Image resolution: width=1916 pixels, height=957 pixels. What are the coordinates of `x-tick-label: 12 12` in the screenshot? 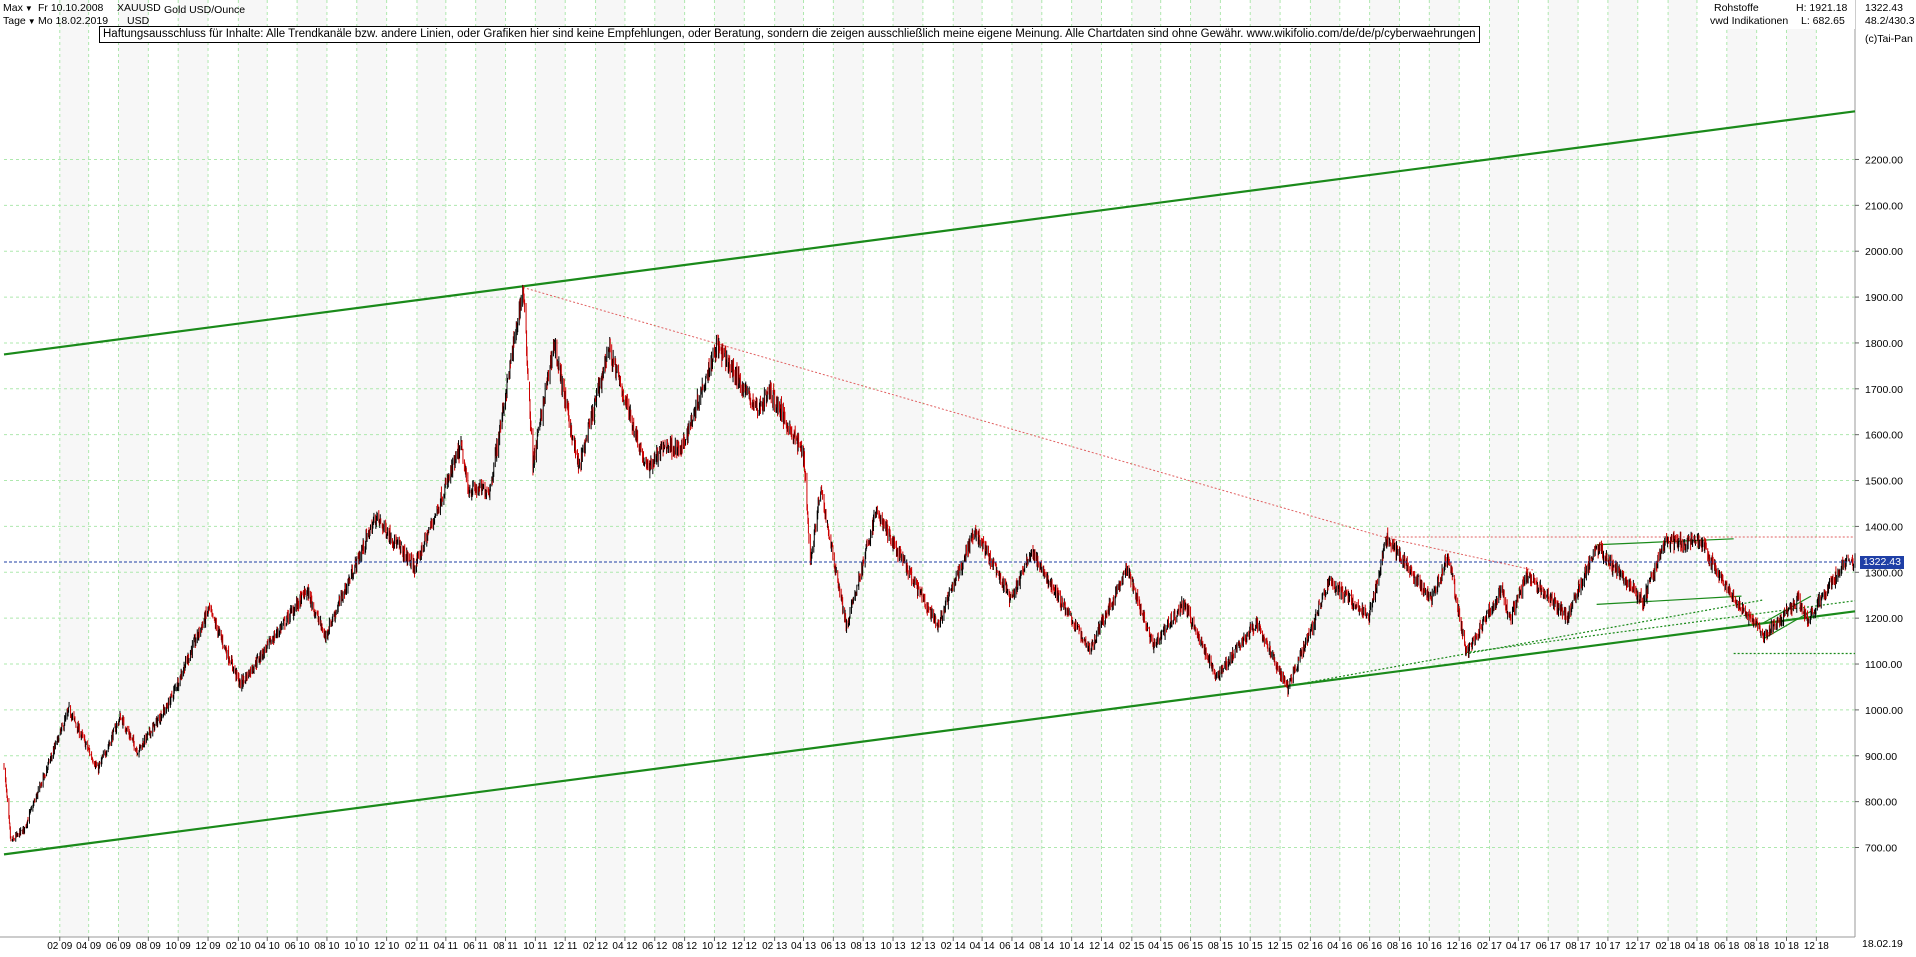 It's located at (744, 946).